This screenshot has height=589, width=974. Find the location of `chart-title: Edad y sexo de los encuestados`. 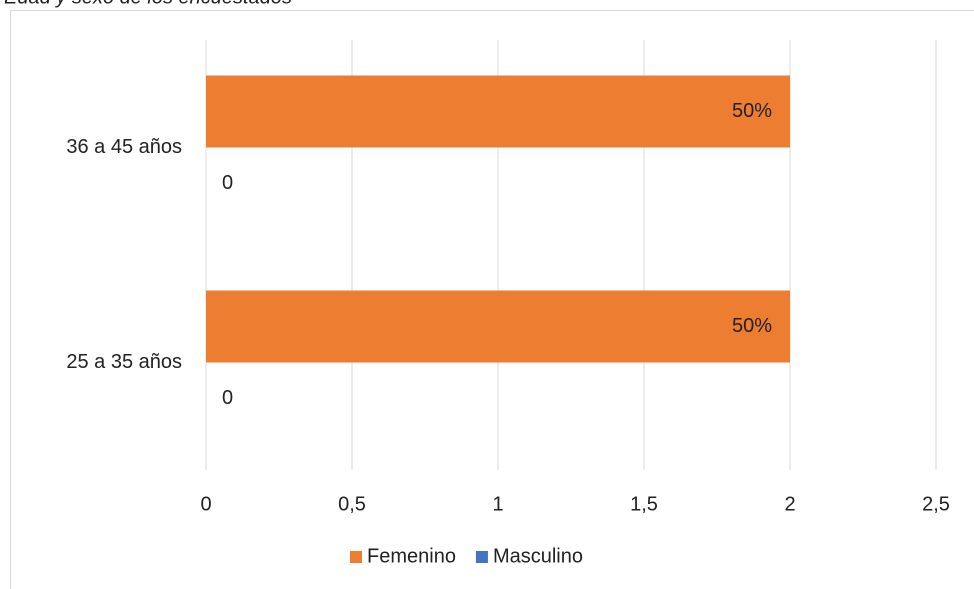

chart-title: Edad y sexo de los encuestados is located at coordinates (148, 4).